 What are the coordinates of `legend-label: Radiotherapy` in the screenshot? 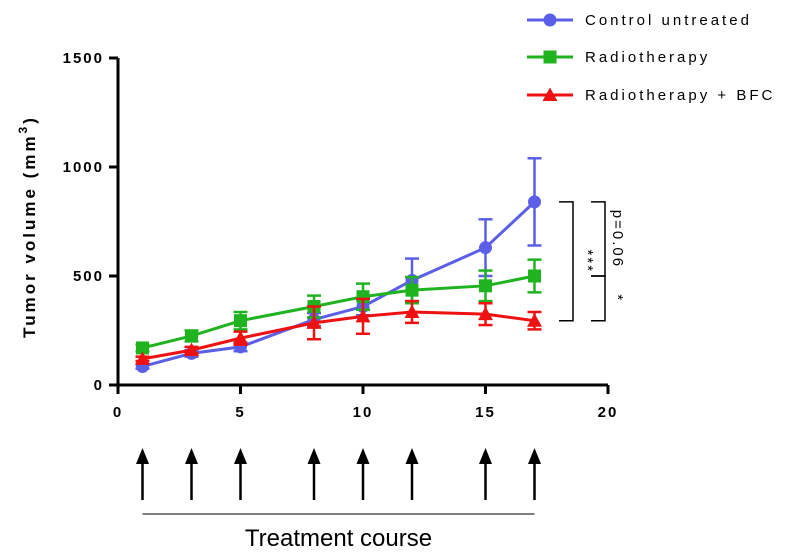 It's located at (647, 57).